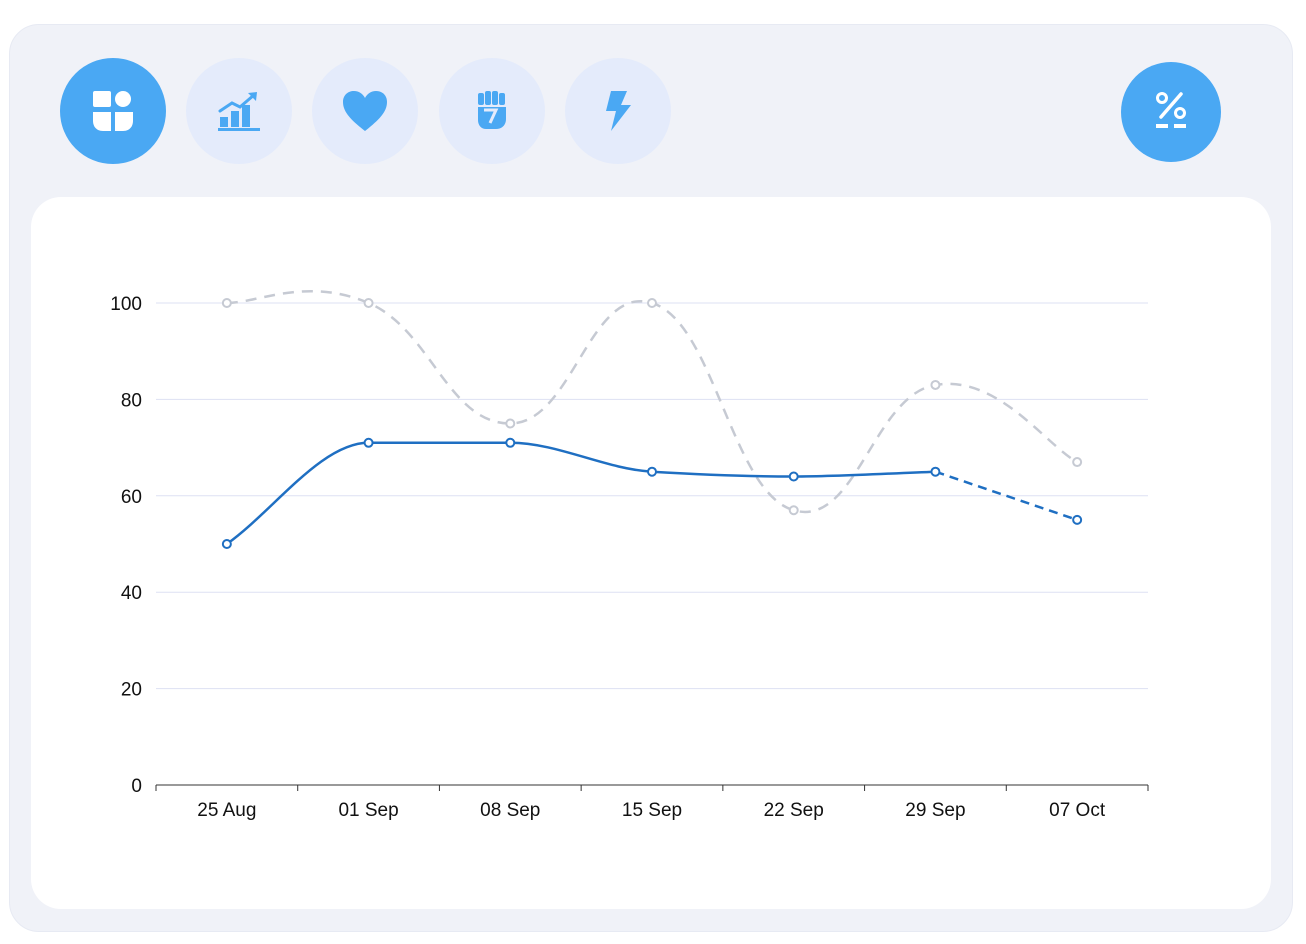 This screenshot has width=1306, height=944. Describe the element at coordinates (131, 593) in the screenshot. I see `y-tick-label: 40` at that location.